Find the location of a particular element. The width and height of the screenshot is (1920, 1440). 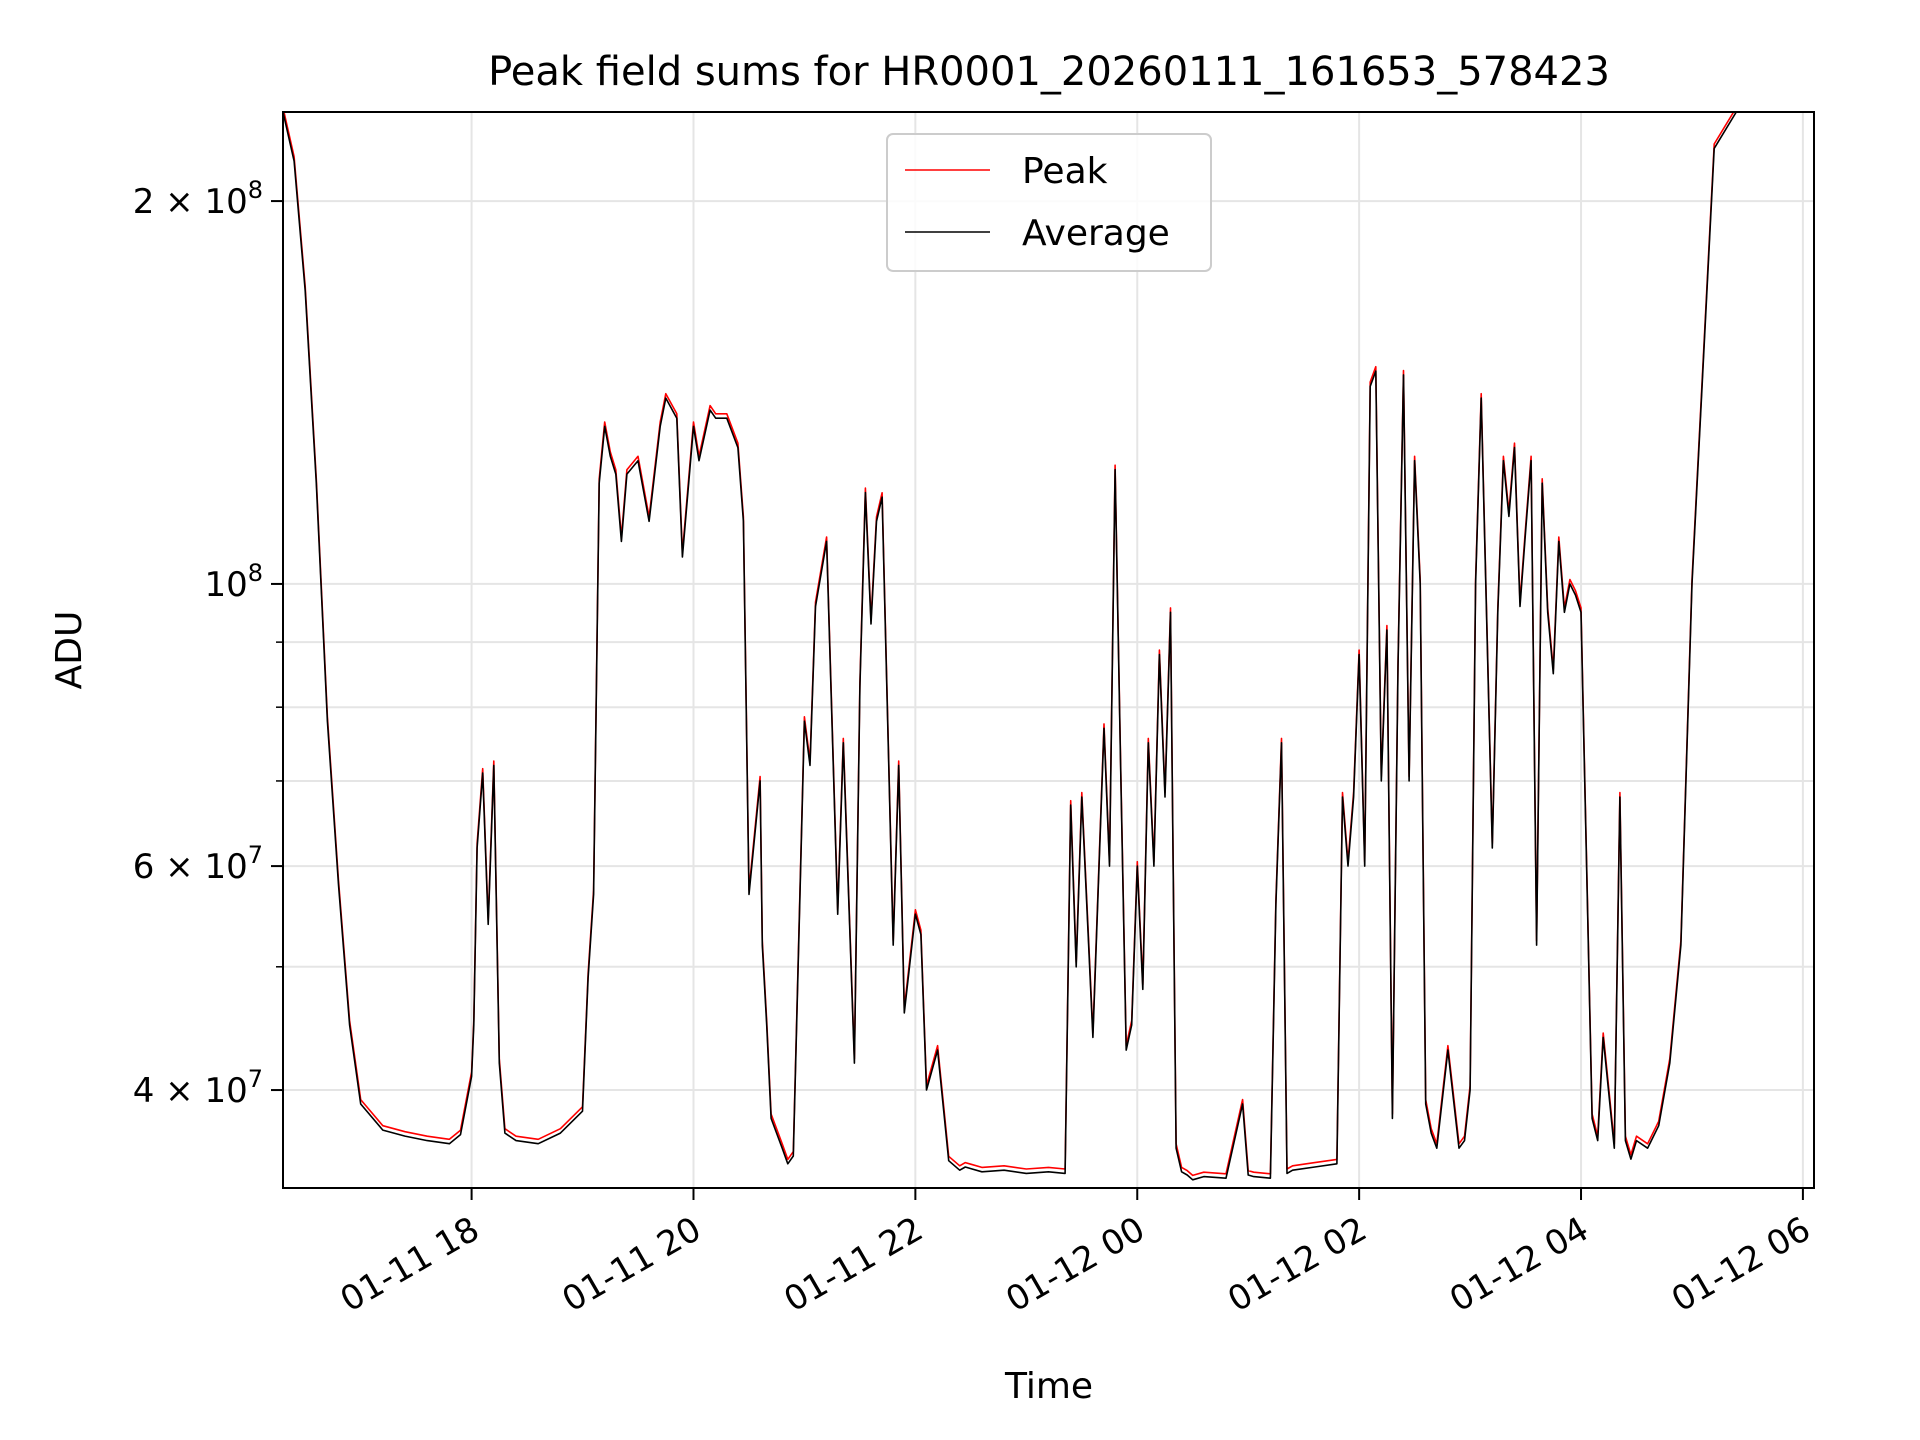

legend-average-label: Average is located at coordinates (1096, 233).